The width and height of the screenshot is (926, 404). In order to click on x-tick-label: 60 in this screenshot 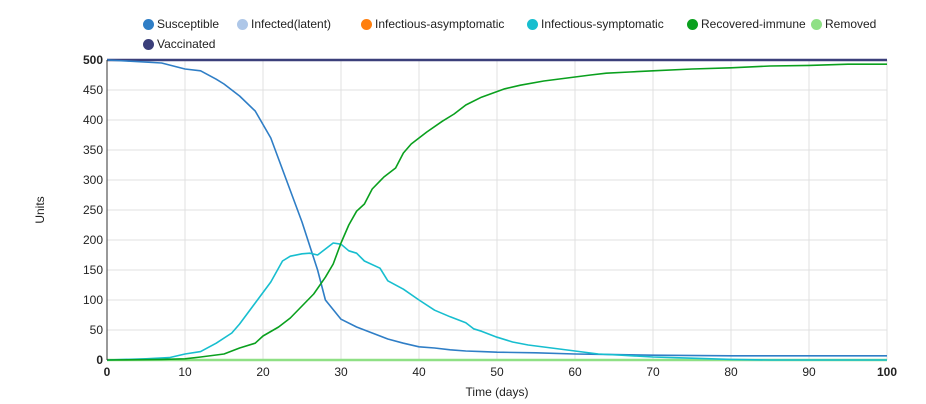, I will do `click(575, 372)`.